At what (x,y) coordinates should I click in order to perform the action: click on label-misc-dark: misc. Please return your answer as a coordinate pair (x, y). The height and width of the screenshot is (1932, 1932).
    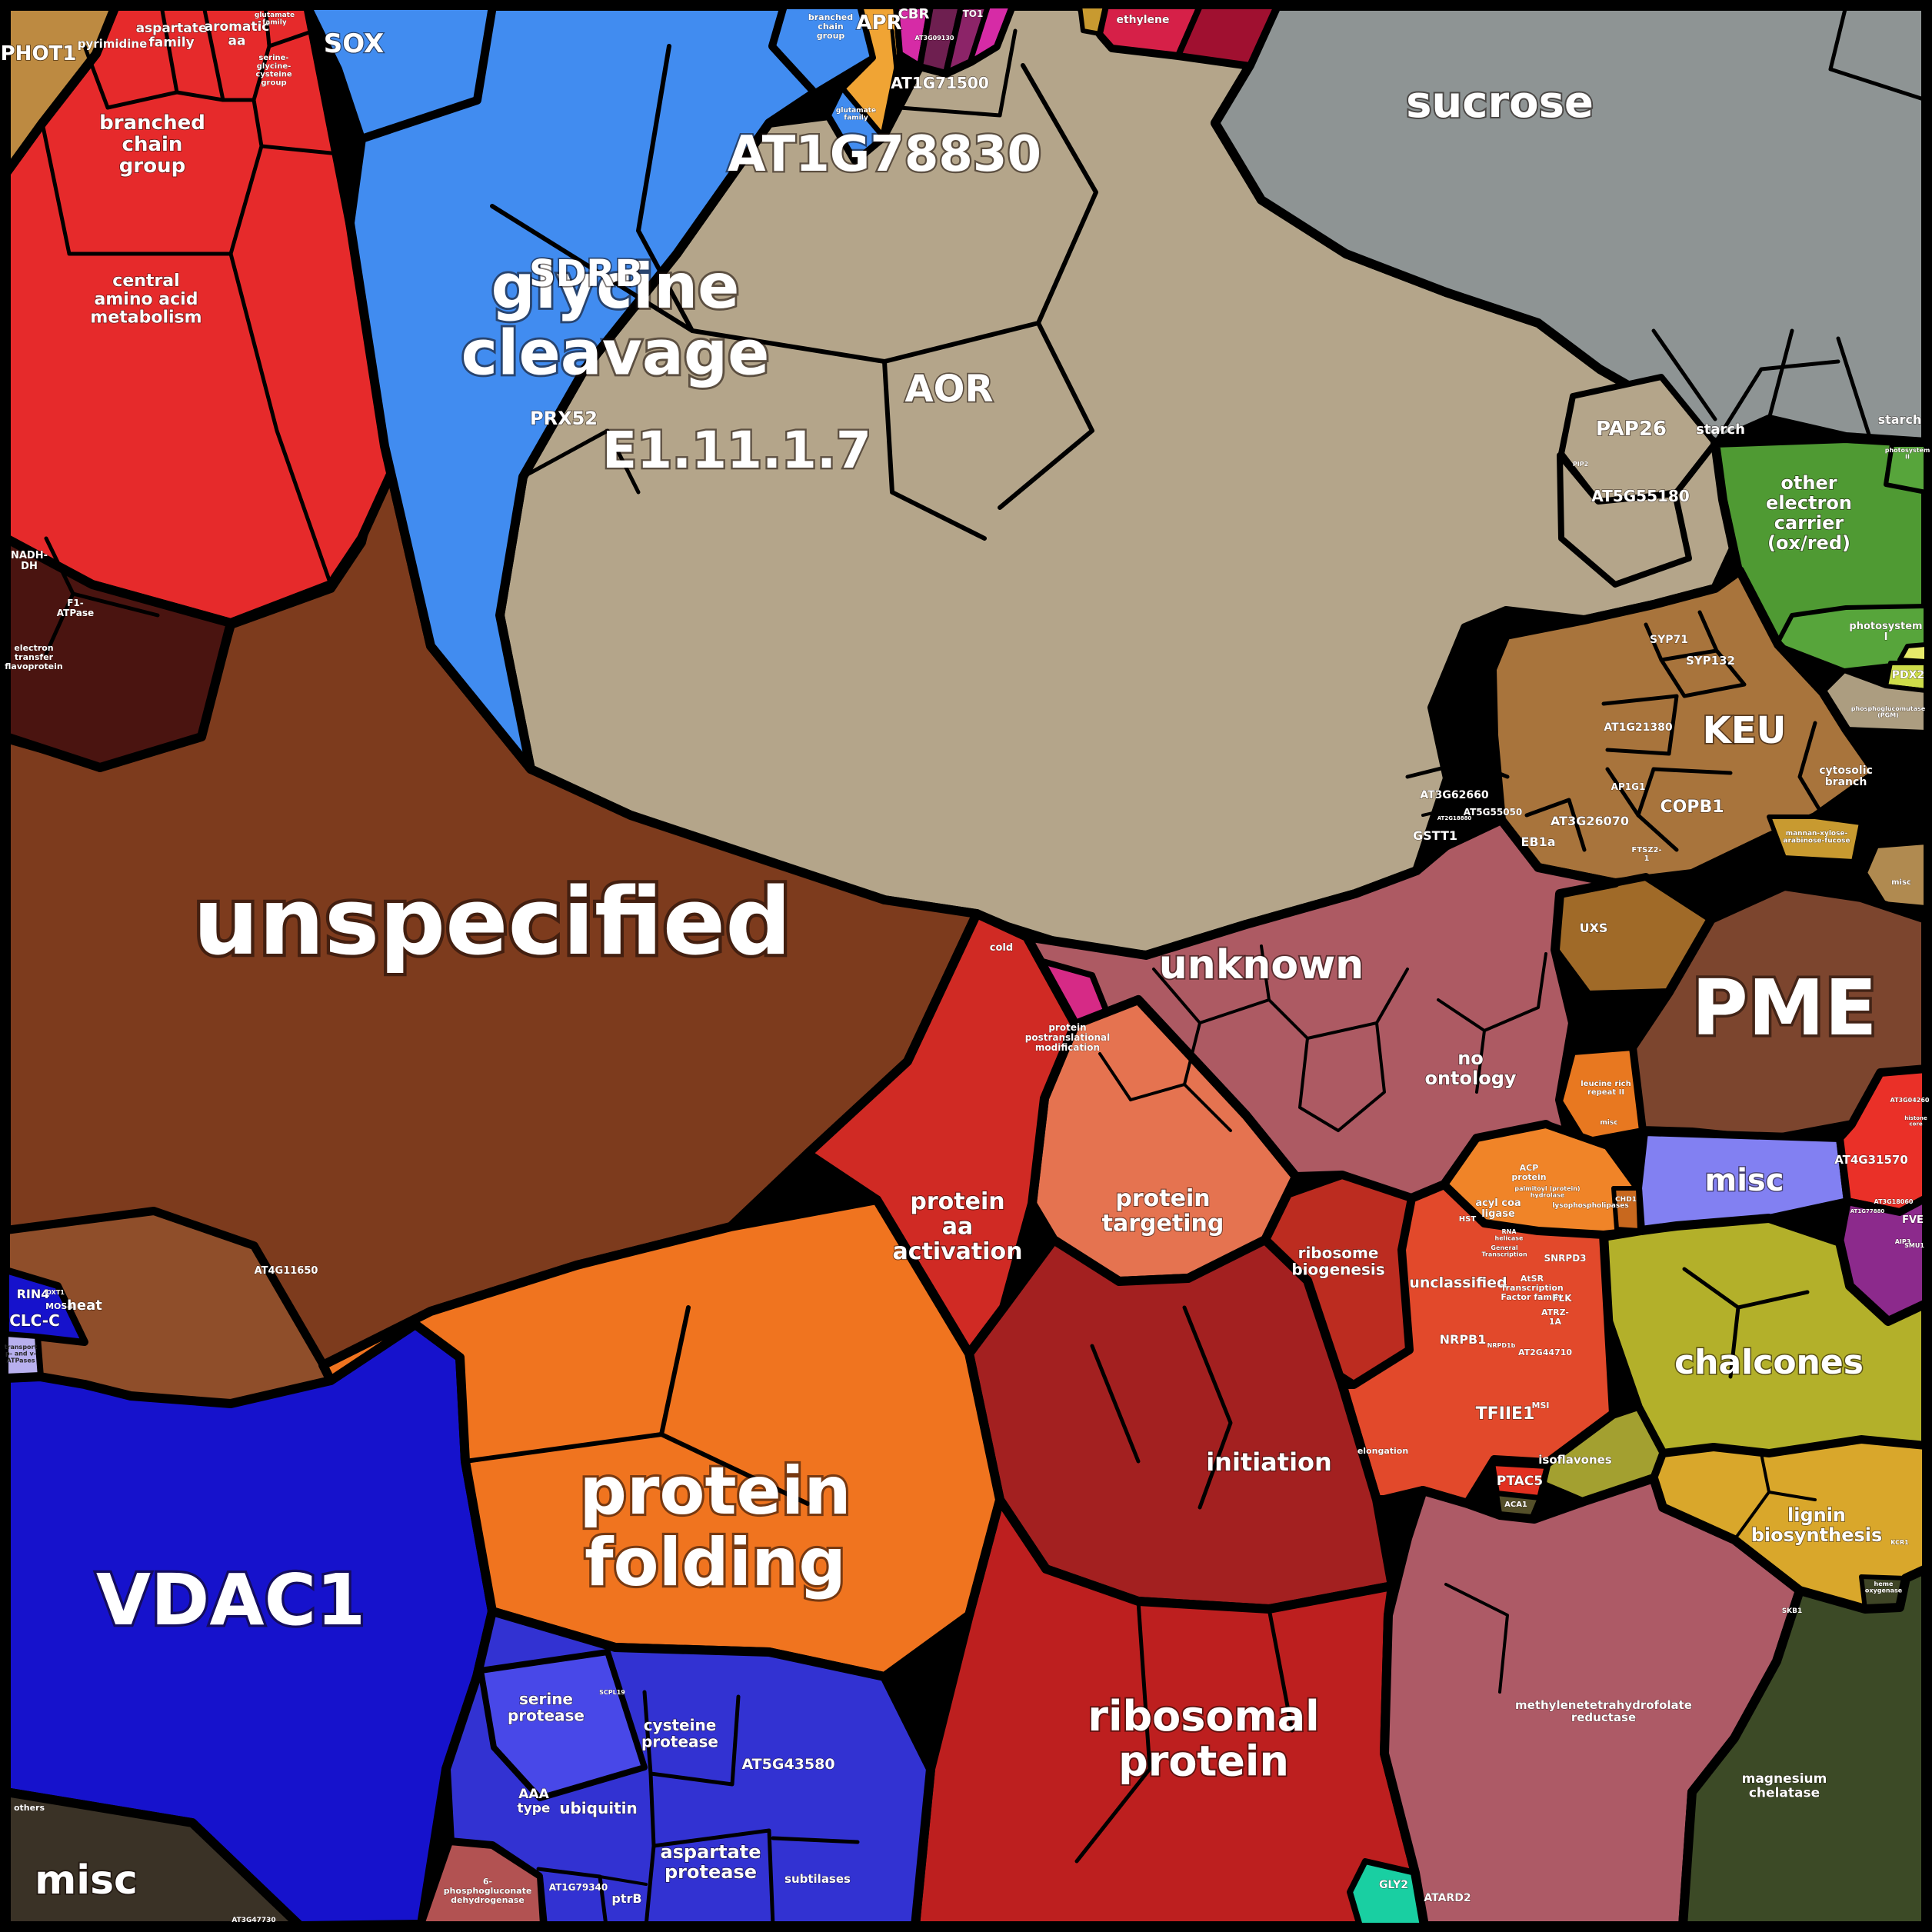
    Looking at the image, I should click on (86, 1880).